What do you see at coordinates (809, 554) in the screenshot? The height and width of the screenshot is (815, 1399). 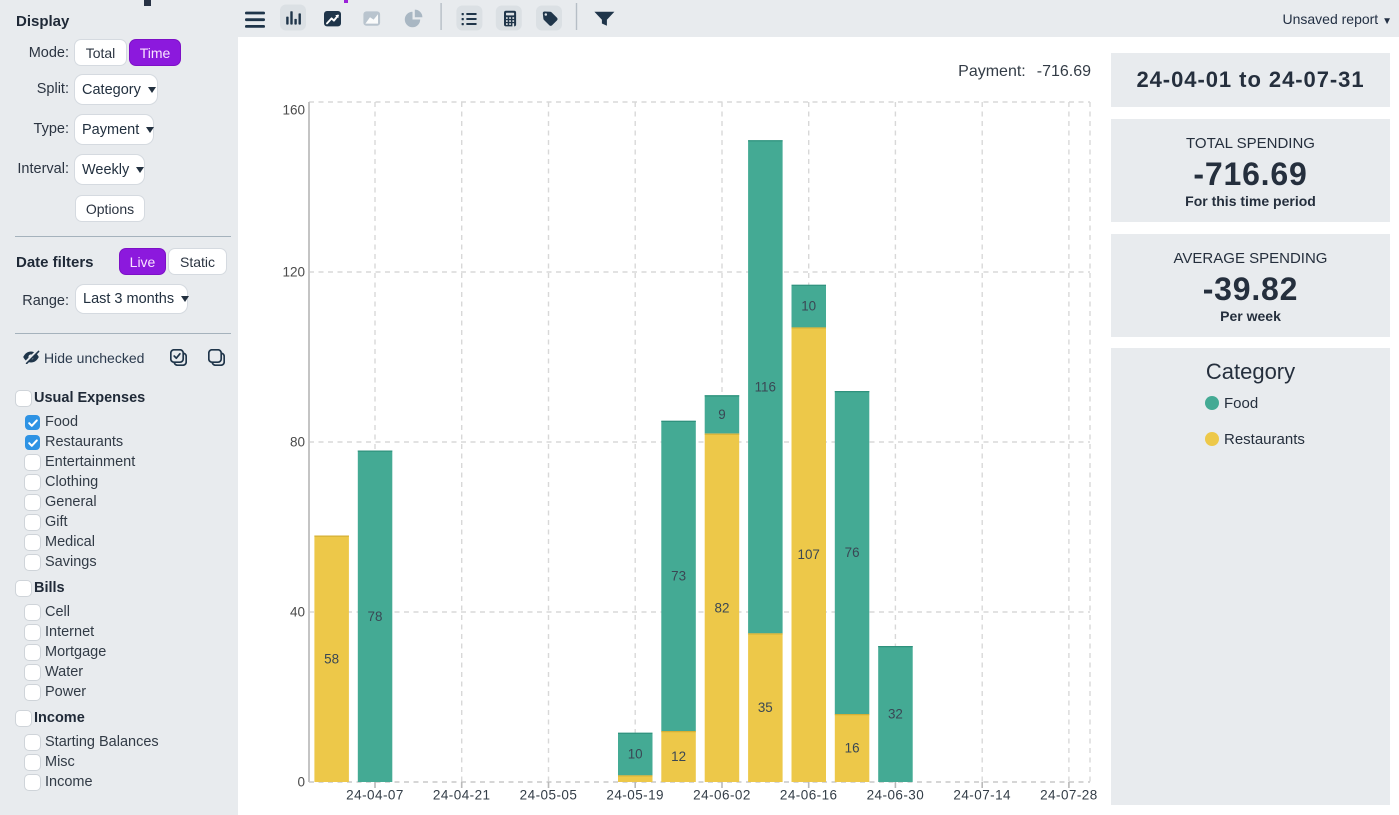 I see `svg-text: 107` at bounding box center [809, 554].